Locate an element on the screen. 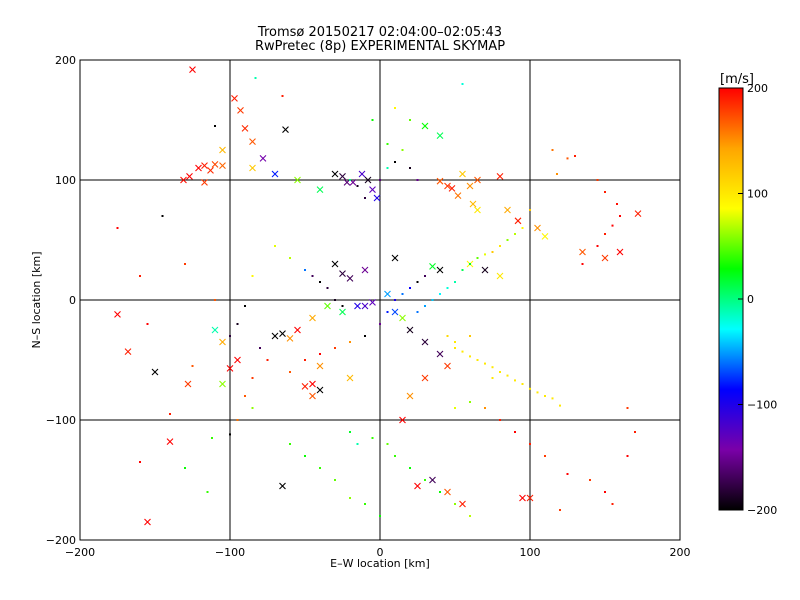 This screenshot has height=600, width=800. chart-subtitle: RwPretec (8p) EXPERIMENTAL SKYMAP is located at coordinates (380, 46).